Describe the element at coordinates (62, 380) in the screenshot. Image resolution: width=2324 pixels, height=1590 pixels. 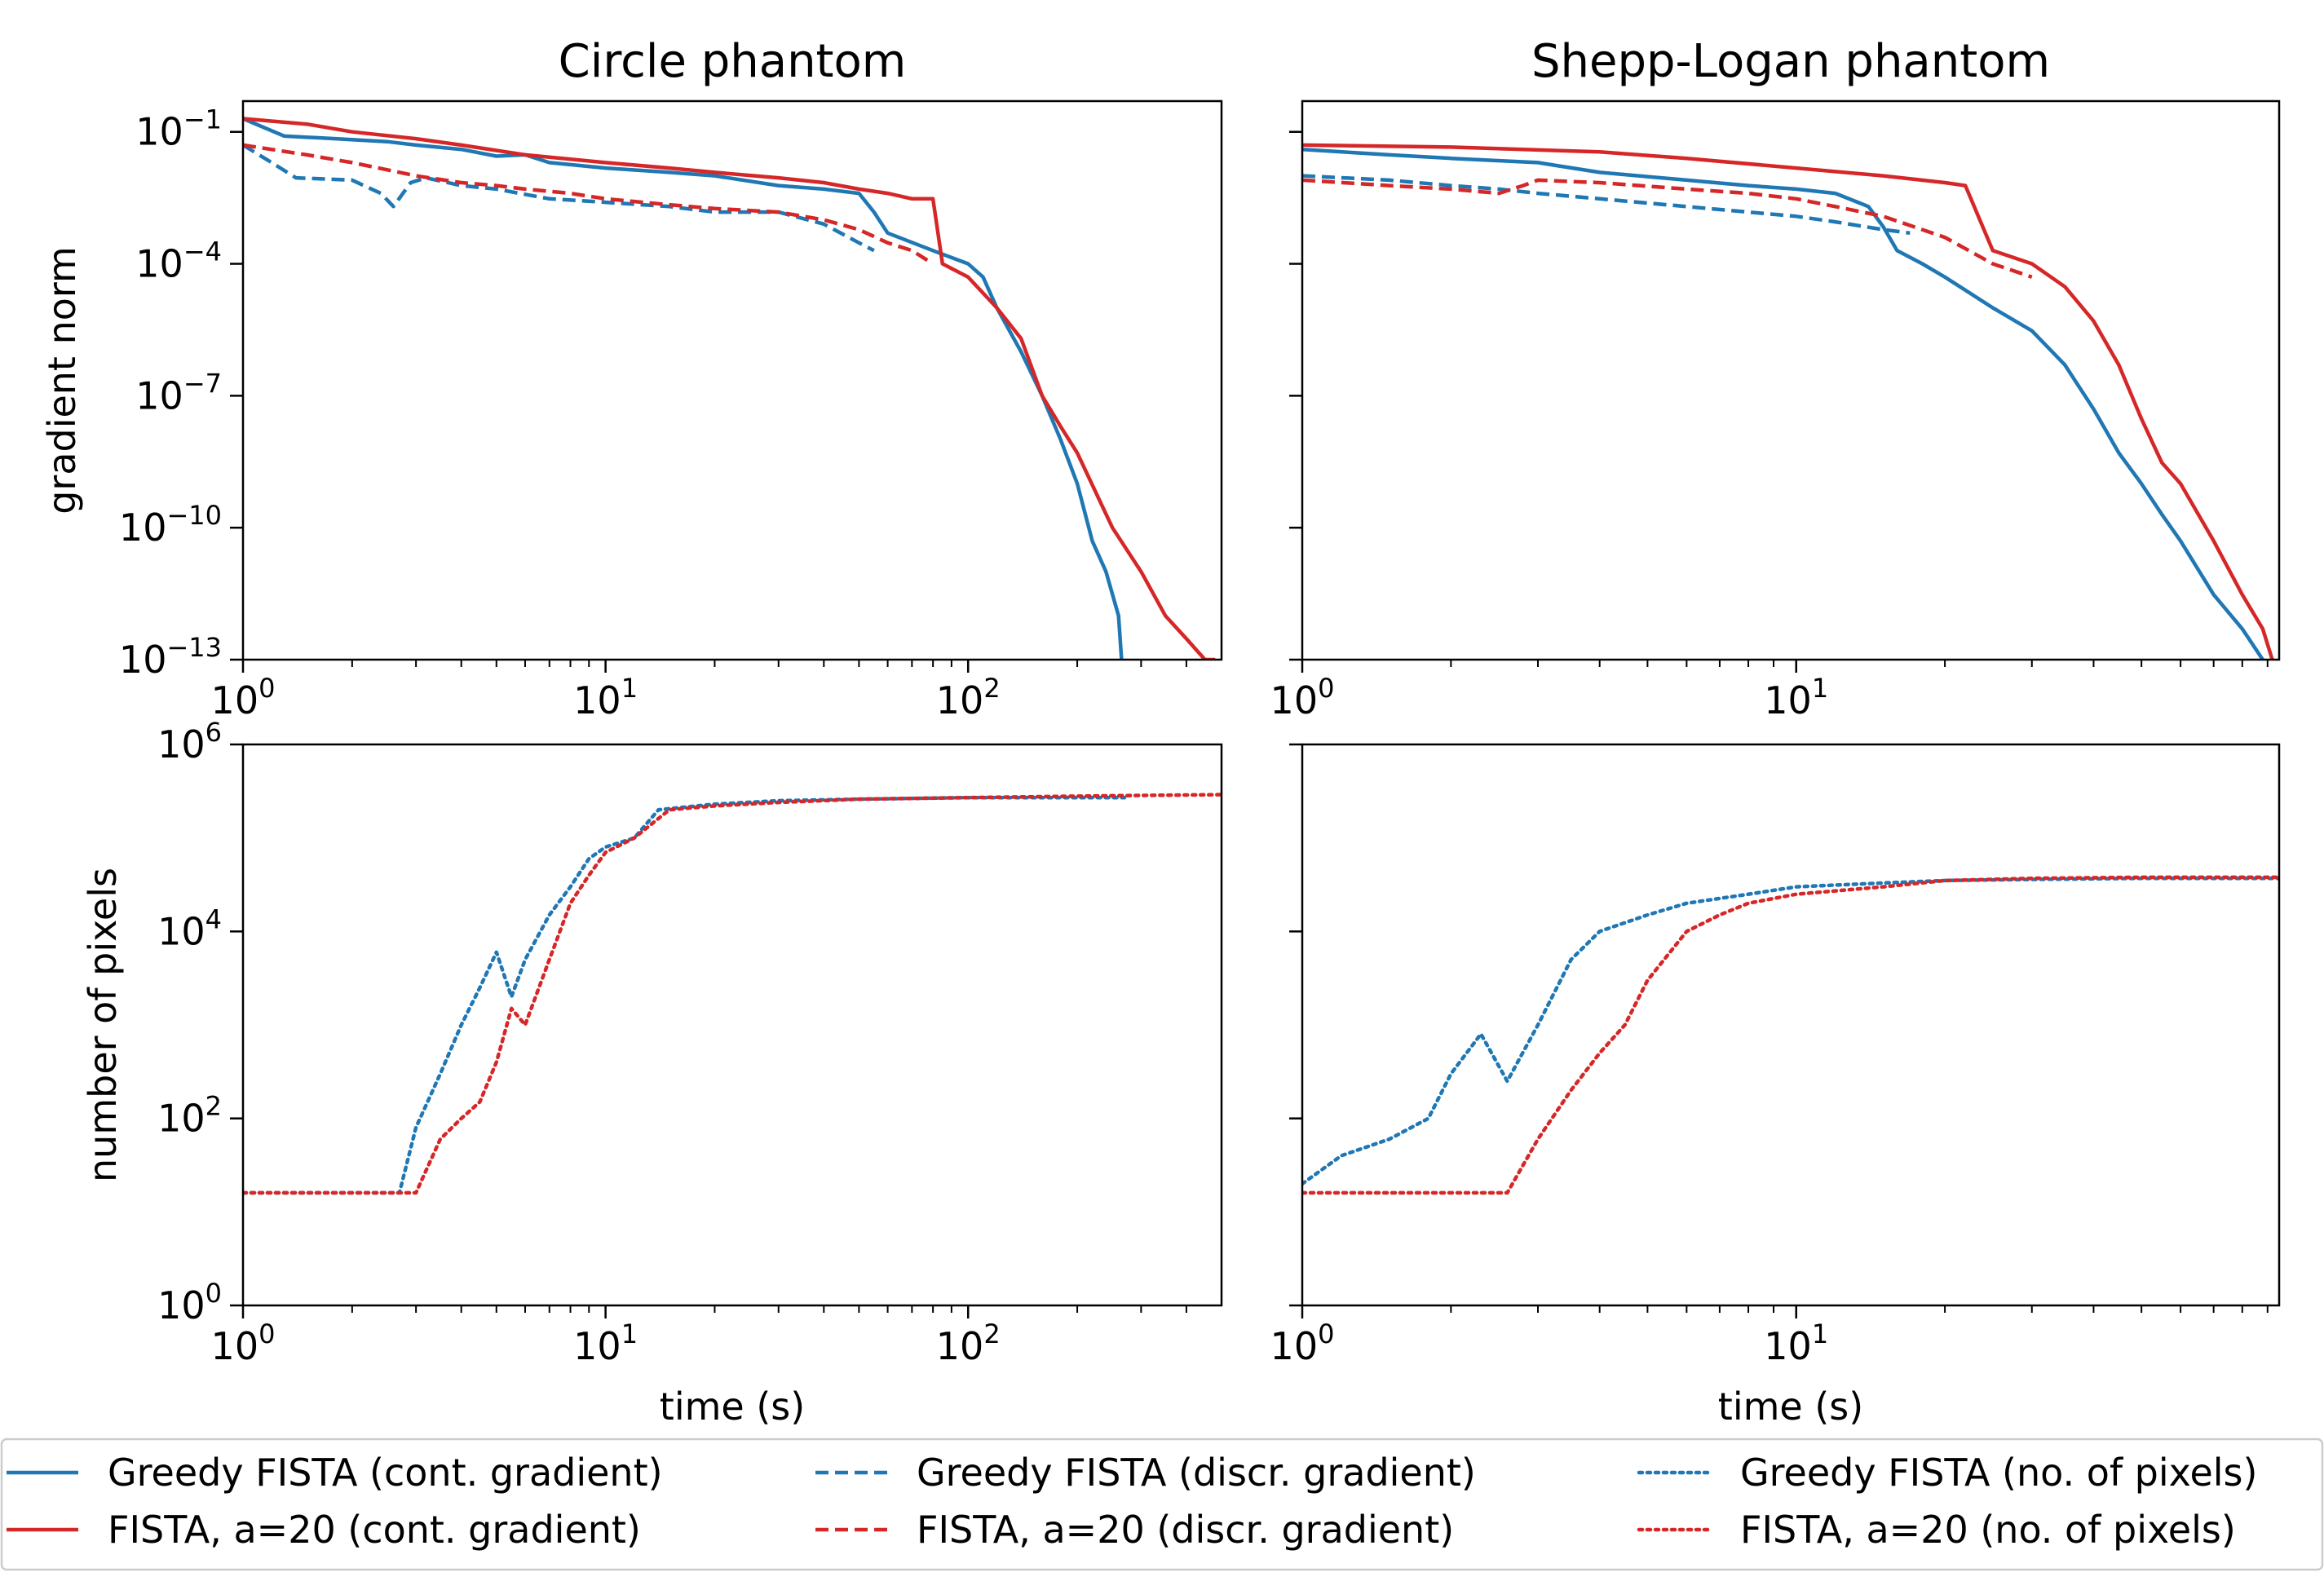
I see `y-axis-label: gradient norm` at that location.